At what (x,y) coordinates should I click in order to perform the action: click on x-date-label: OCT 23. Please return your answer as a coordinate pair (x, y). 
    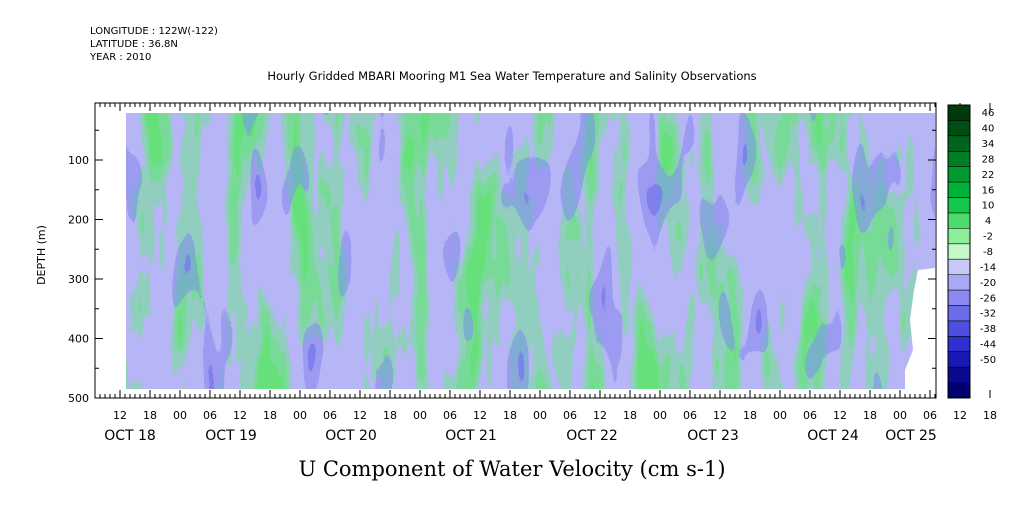
    Looking at the image, I should click on (713, 436).